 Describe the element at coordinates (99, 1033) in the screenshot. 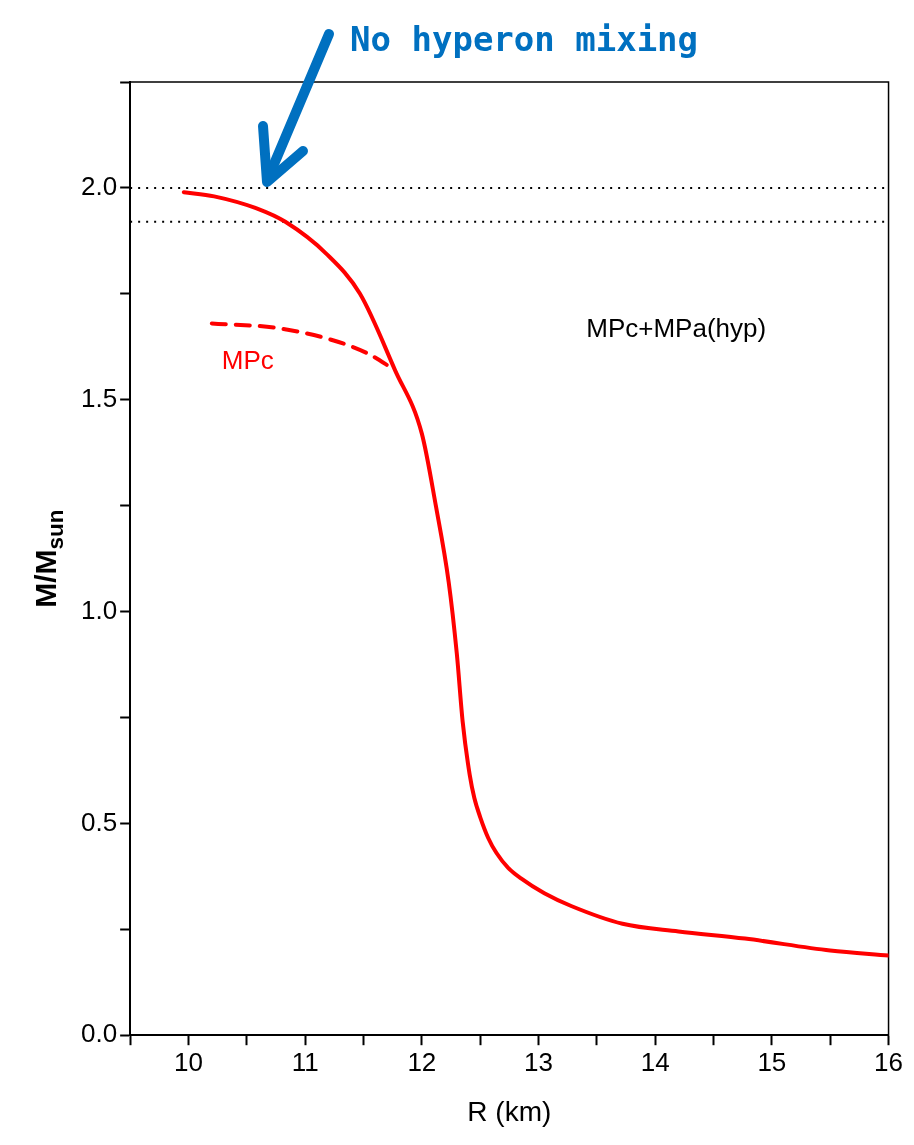

I see `y-tick-label: 0.0` at that location.